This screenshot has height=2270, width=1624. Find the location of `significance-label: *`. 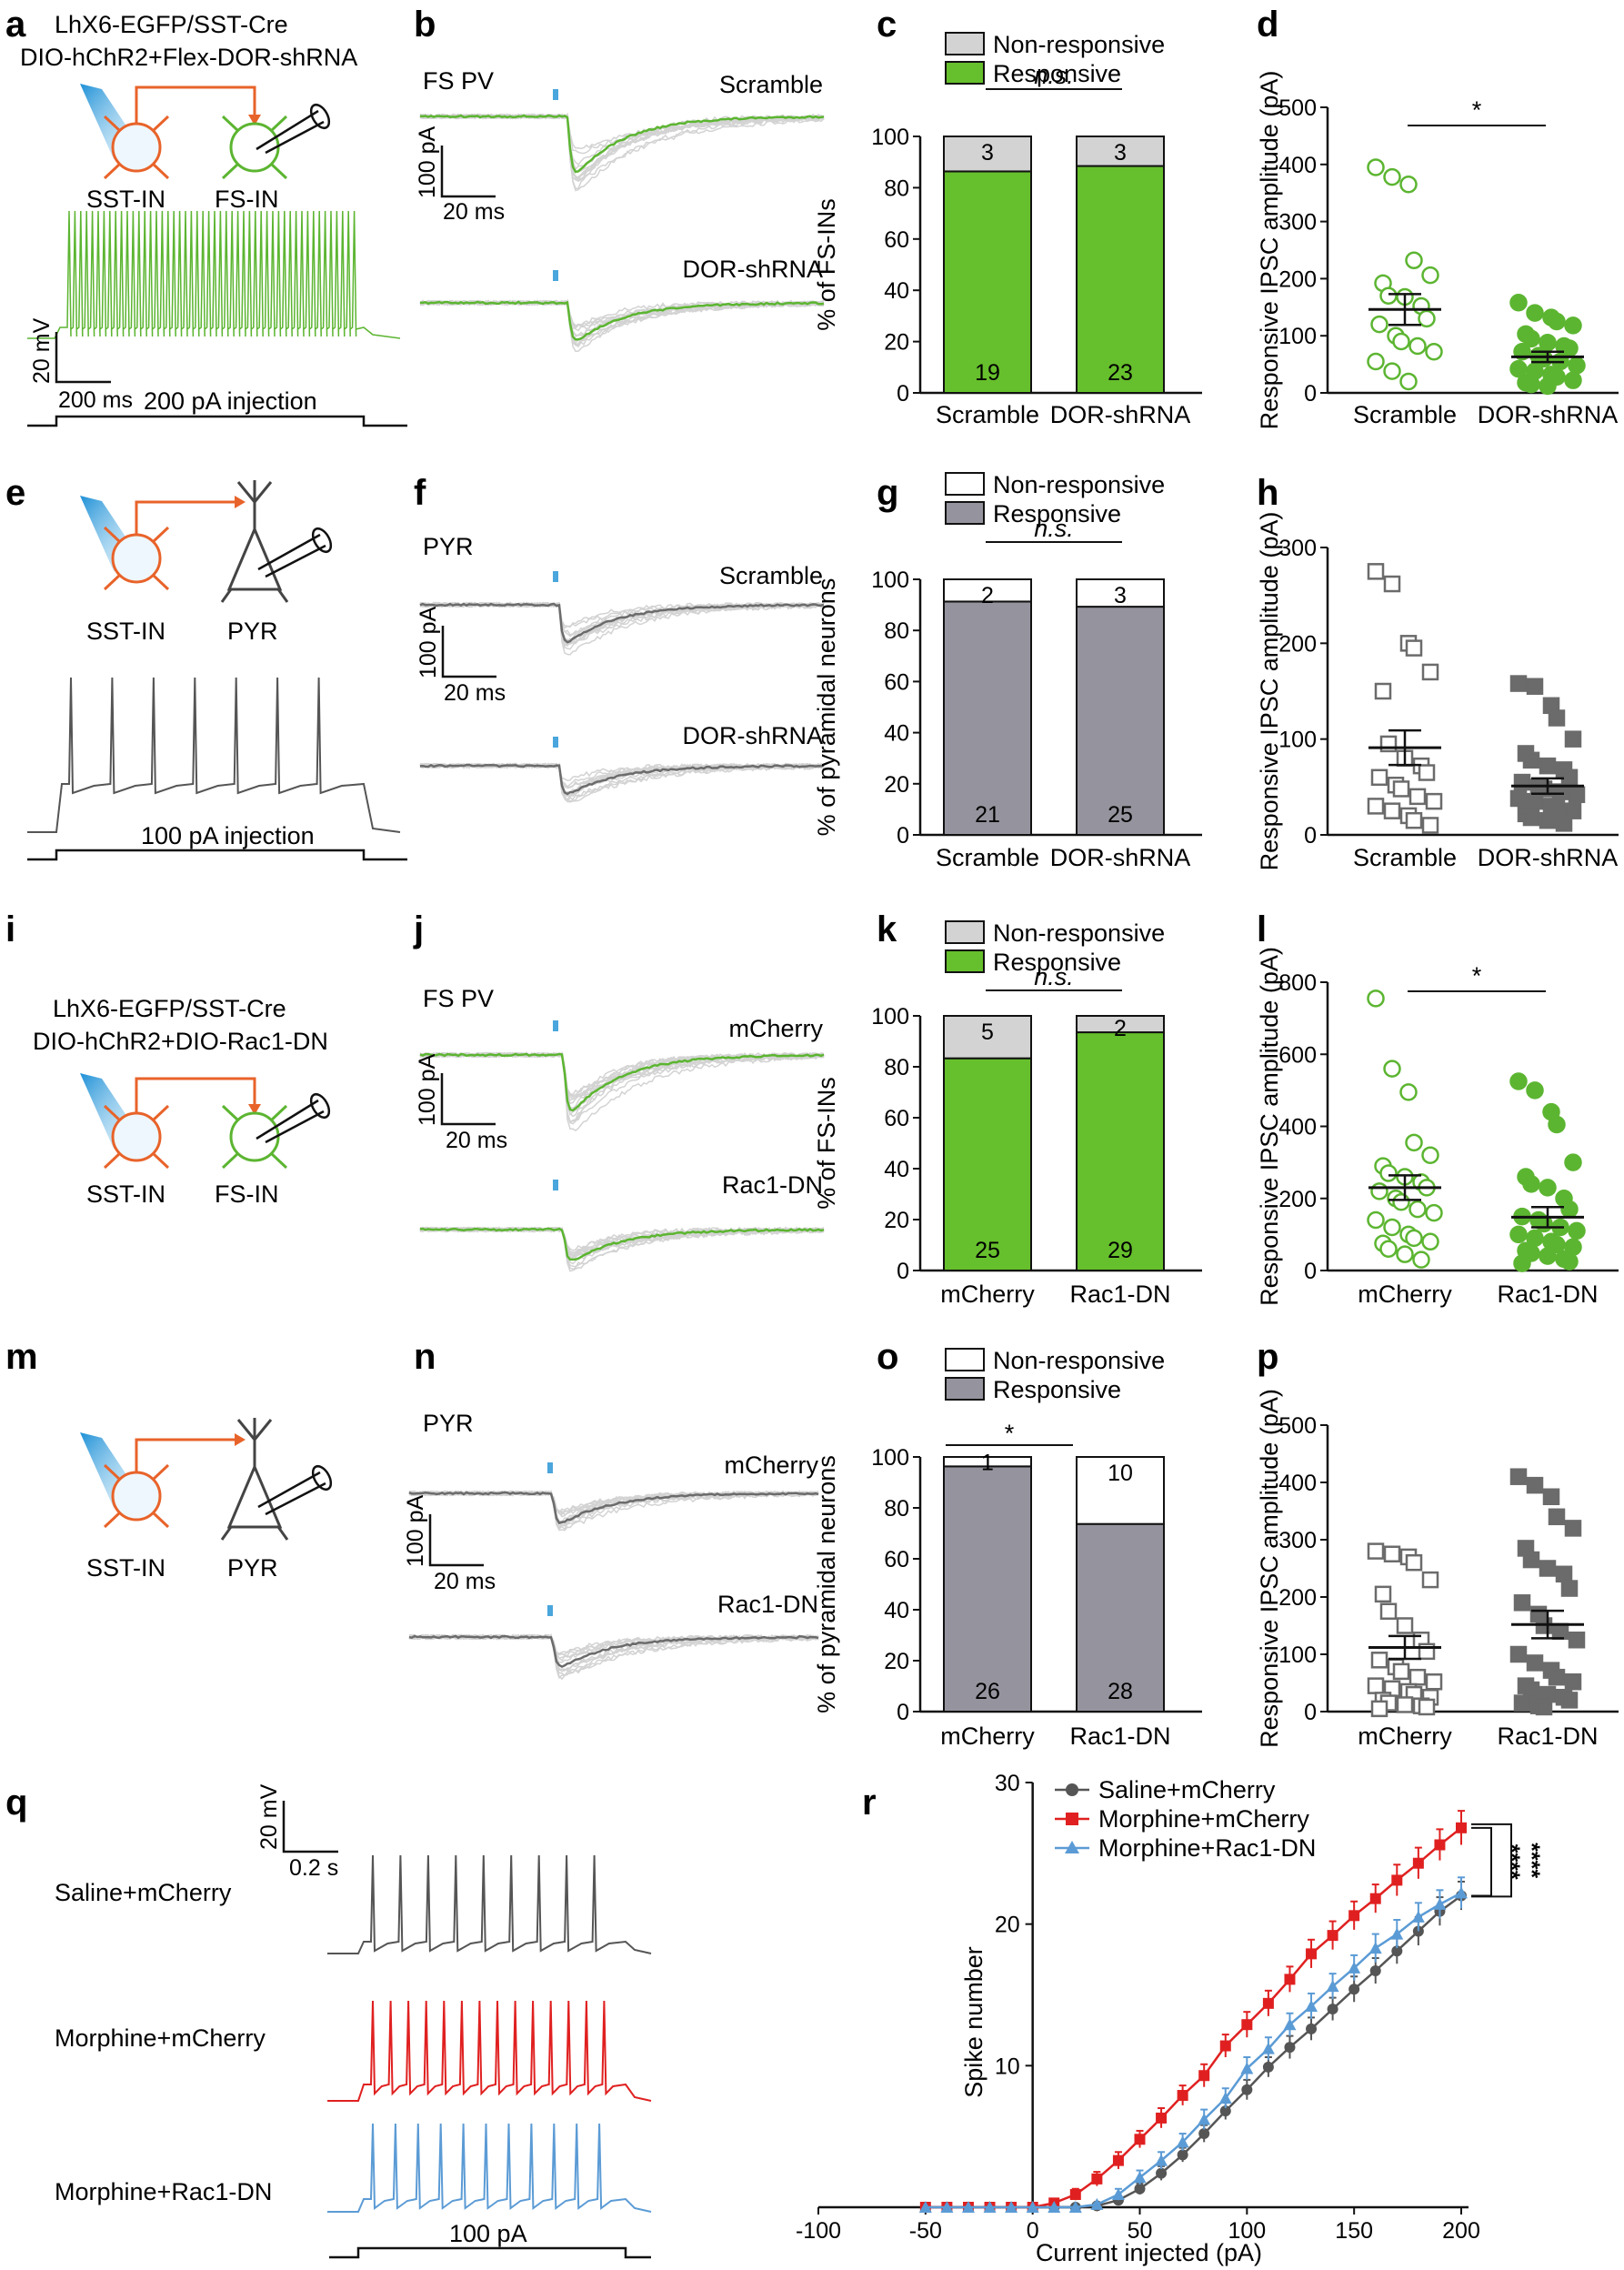

significance-label: * is located at coordinates (1010, 1433).